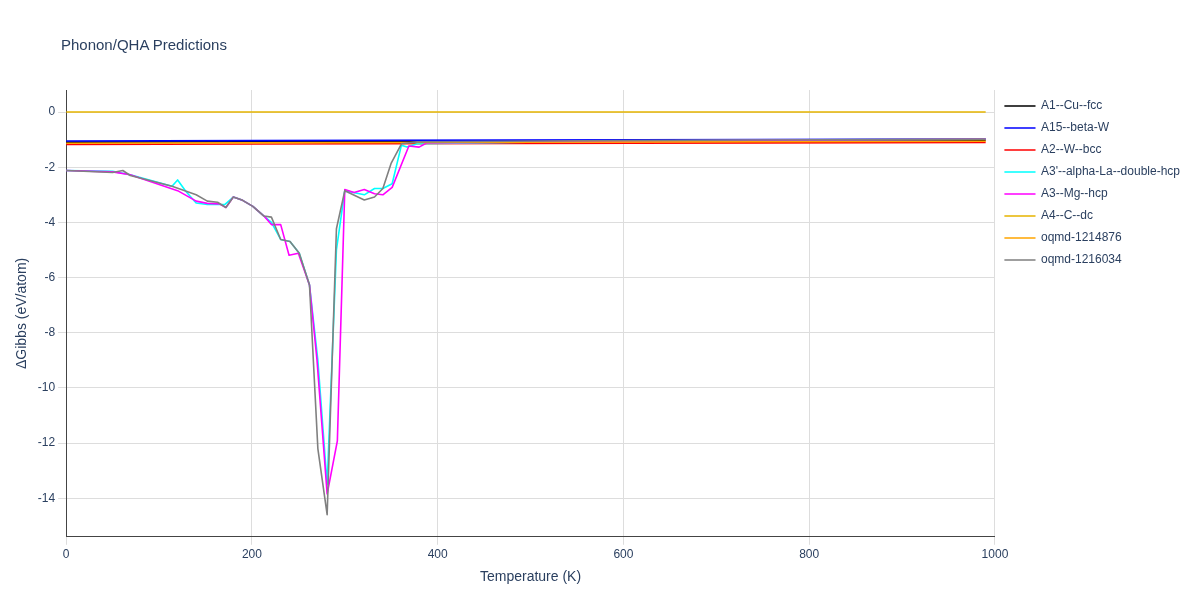 The image size is (1200, 600). Describe the element at coordinates (21, 313) in the screenshot. I see `y-axis-title: ΔGibbs (eV/atom)` at that location.